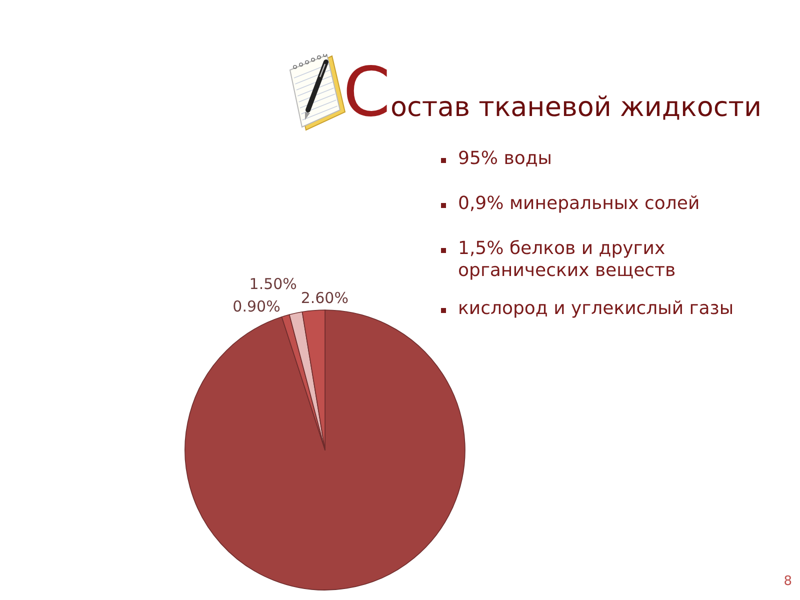  I want to click on text: кислород и углекислый газы, so click(596, 309).